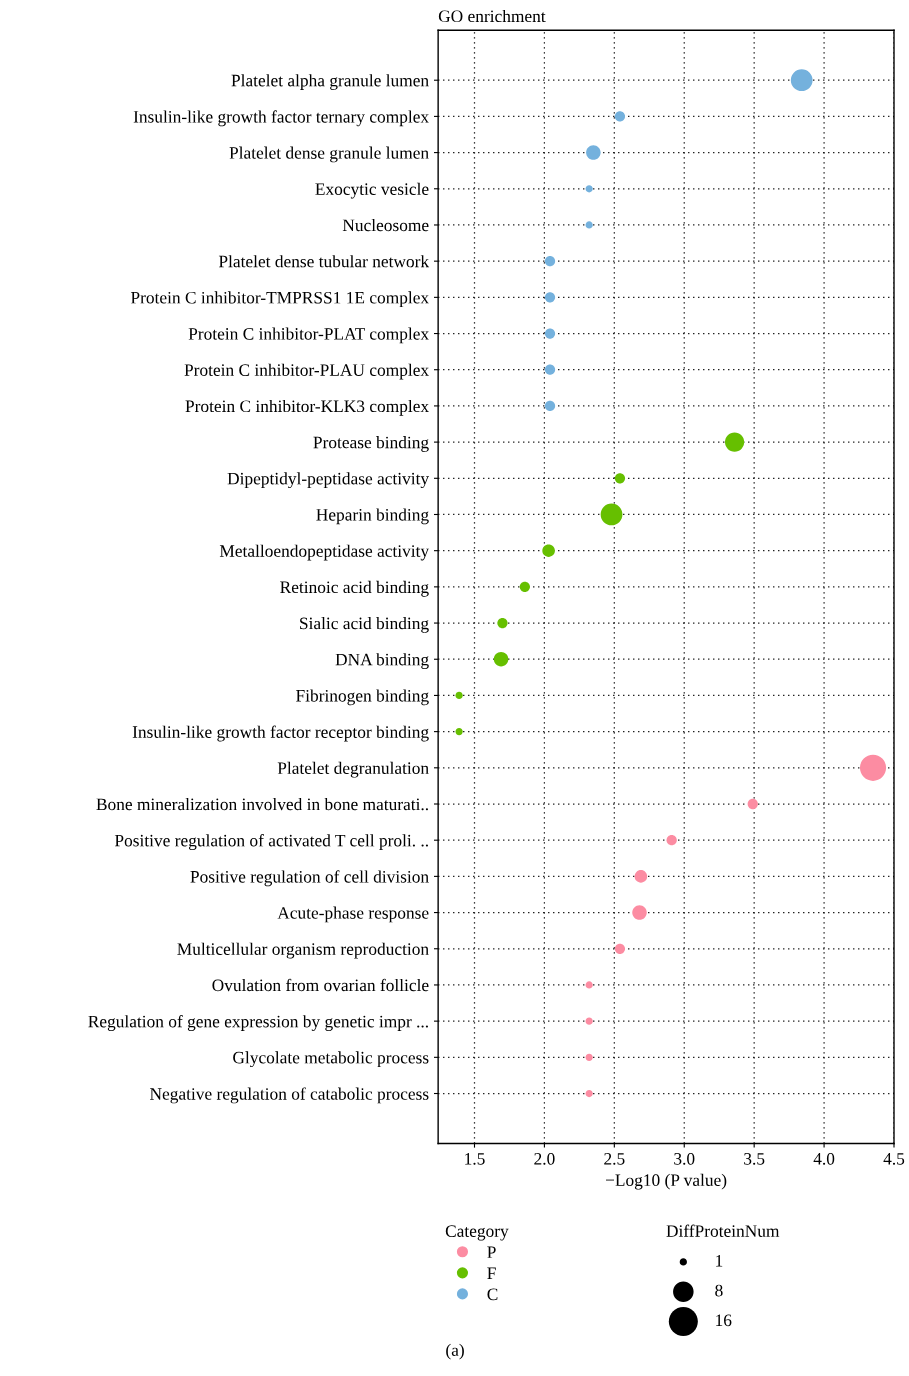 The image size is (909, 1376). I want to click on y-tick-label: DNA binding, so click(382, 661).